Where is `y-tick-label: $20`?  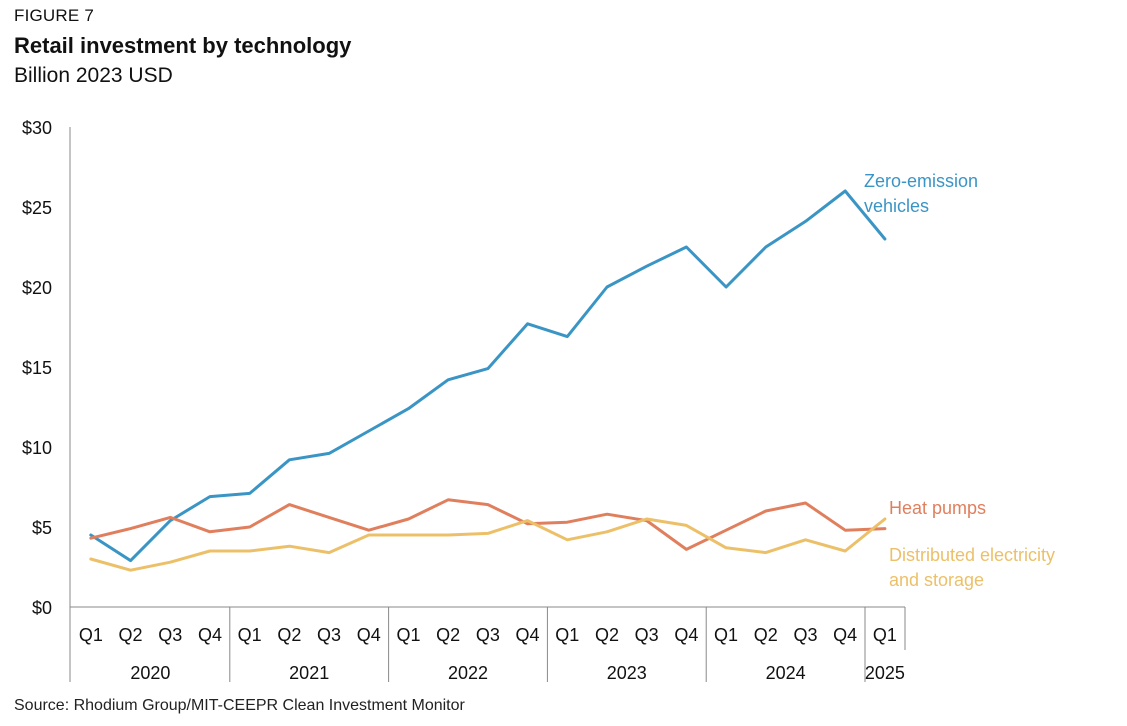 y-tick-label: $20 is located at coordinates (37, 288).